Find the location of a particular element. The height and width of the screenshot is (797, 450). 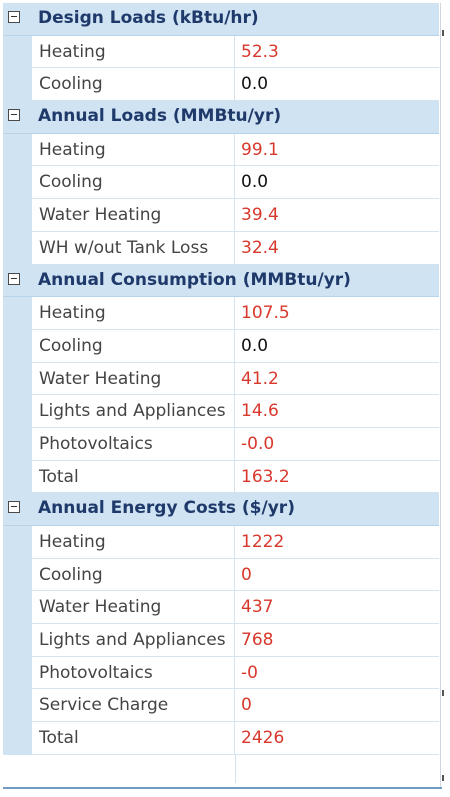

property-value: 2426 is located at coordinates (337, 738).